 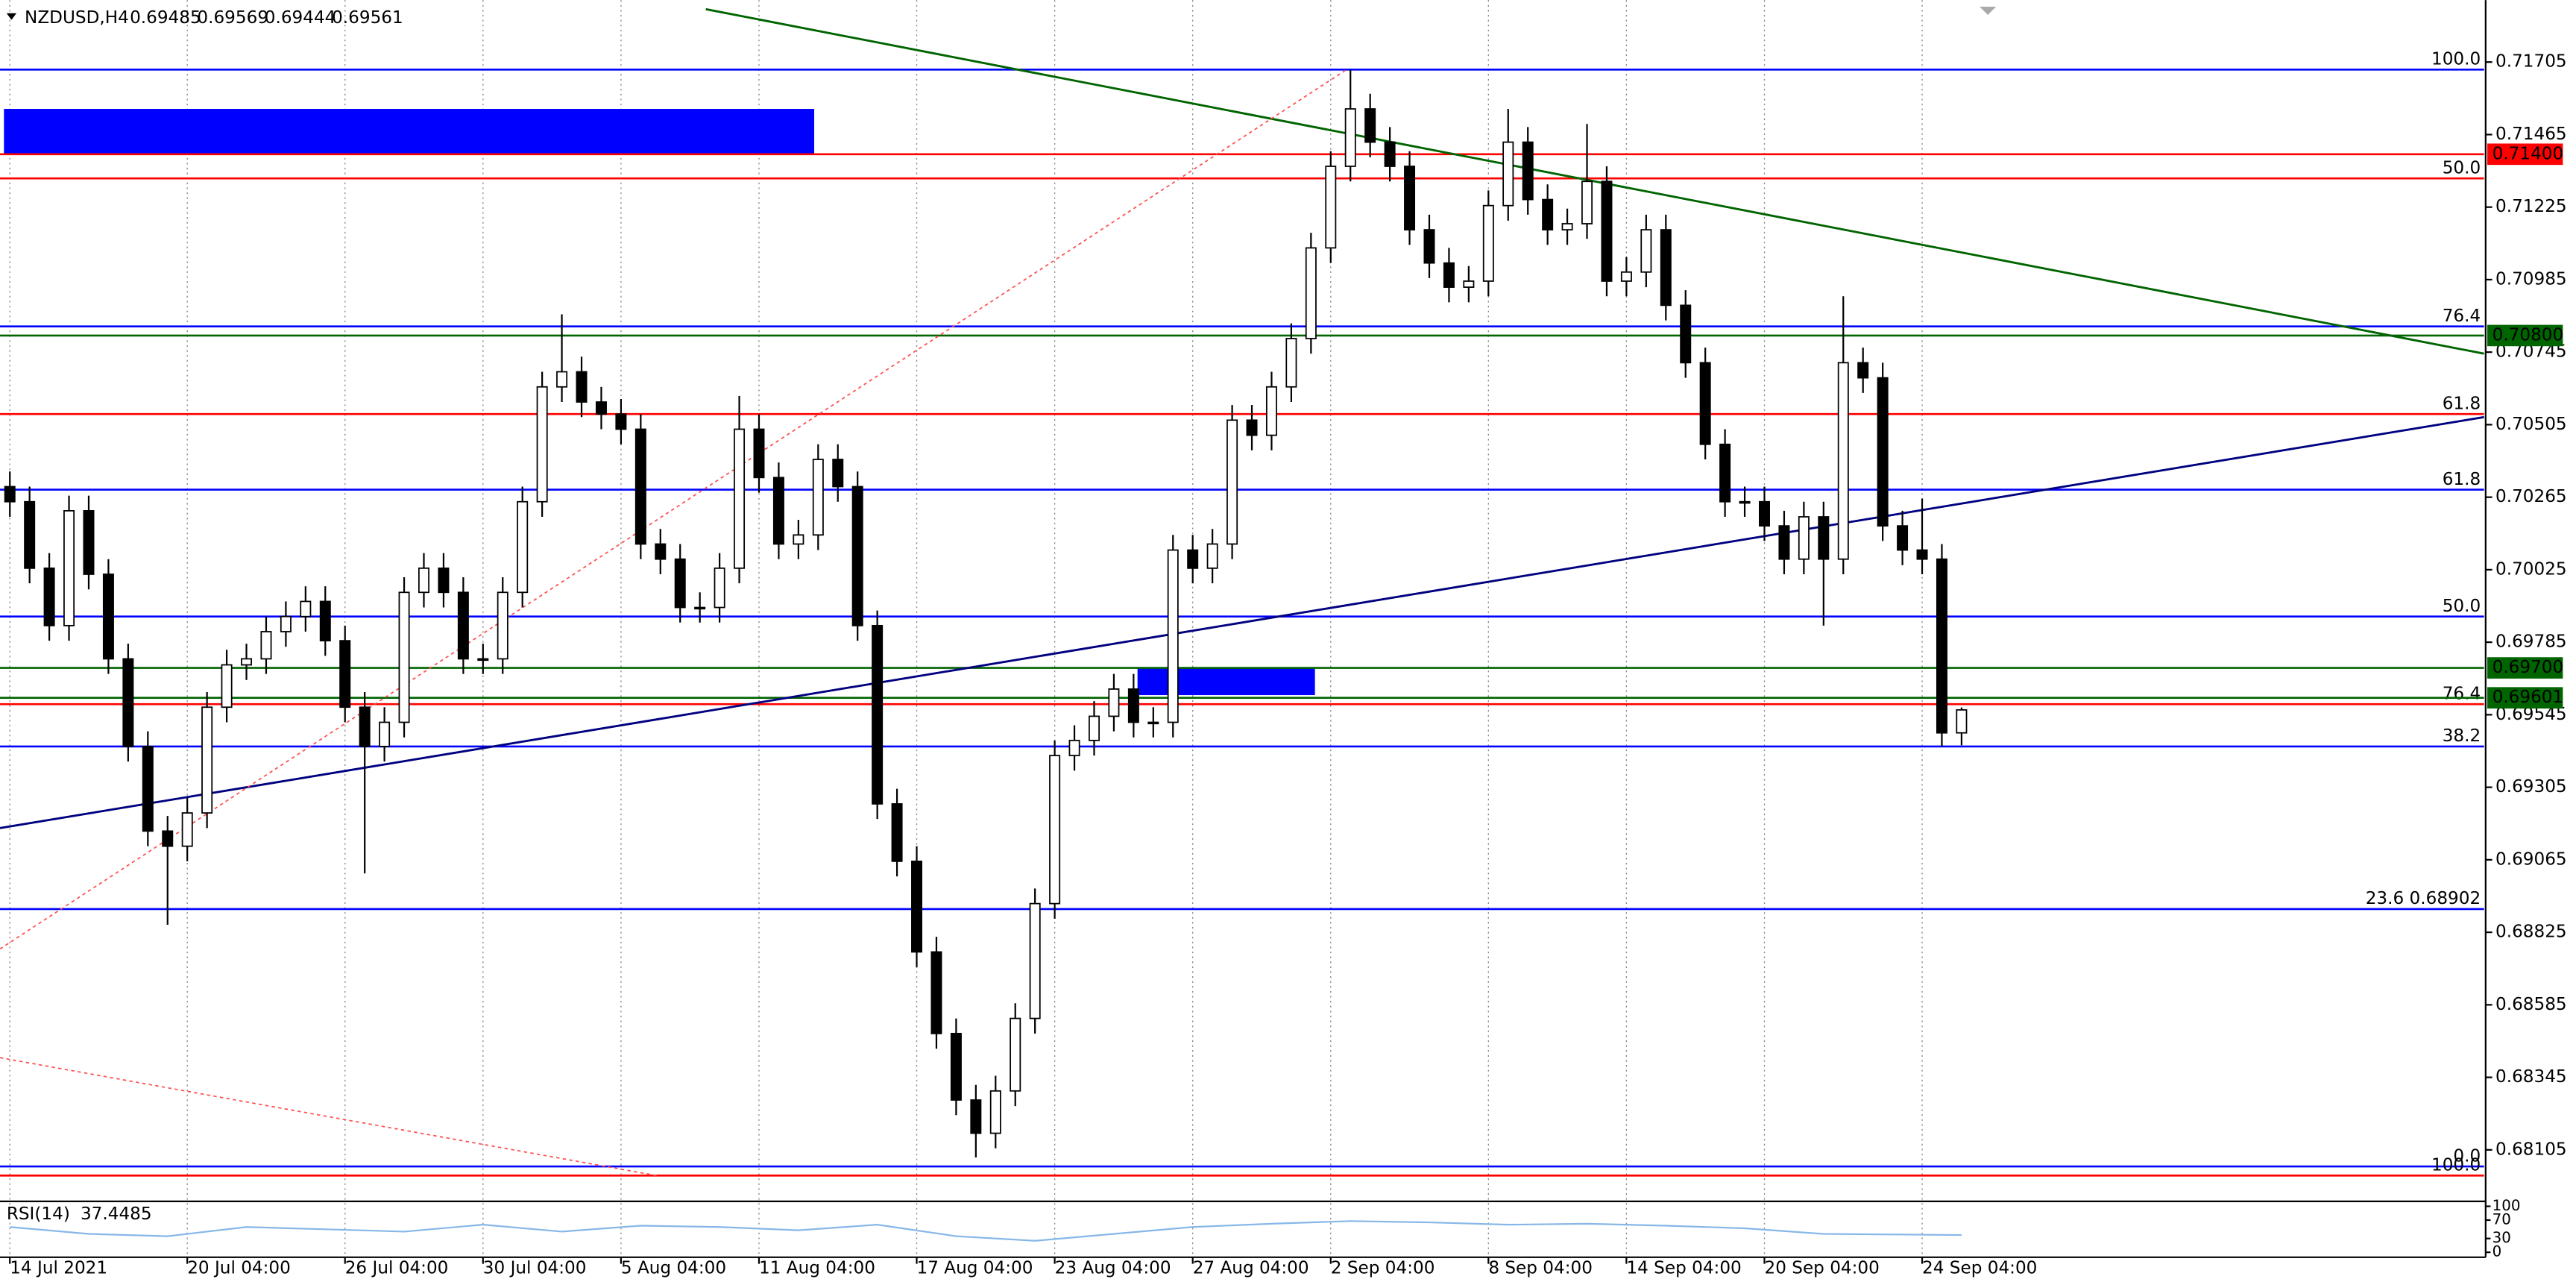 What do you see at coordinates (2531, 206) in the screenshot?
I see `y-tick-label: 0.71225` at bounding box center [2531, 206].